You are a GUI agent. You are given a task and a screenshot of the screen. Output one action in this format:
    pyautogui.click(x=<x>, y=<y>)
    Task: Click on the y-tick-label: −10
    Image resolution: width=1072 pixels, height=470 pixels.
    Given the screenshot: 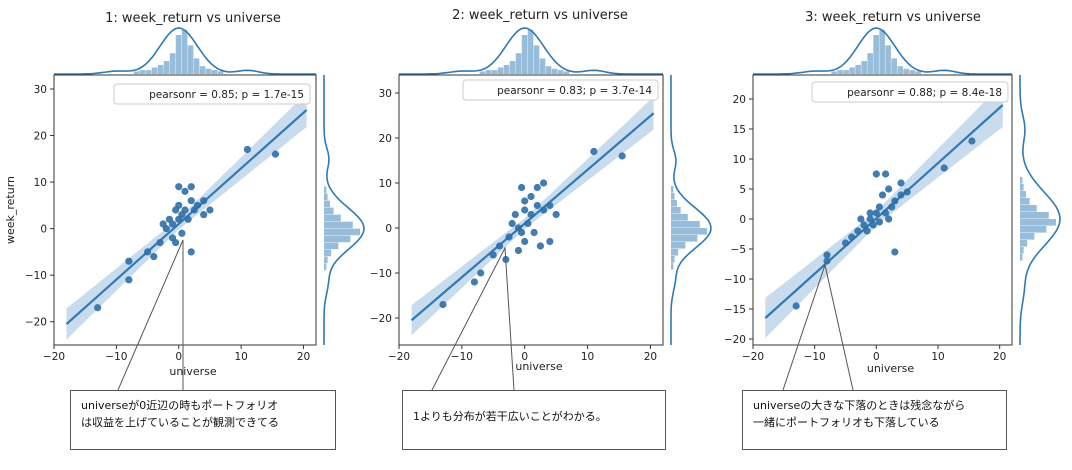 What is the action you would take?
    pyautogui.click(x=36, y=276)
    